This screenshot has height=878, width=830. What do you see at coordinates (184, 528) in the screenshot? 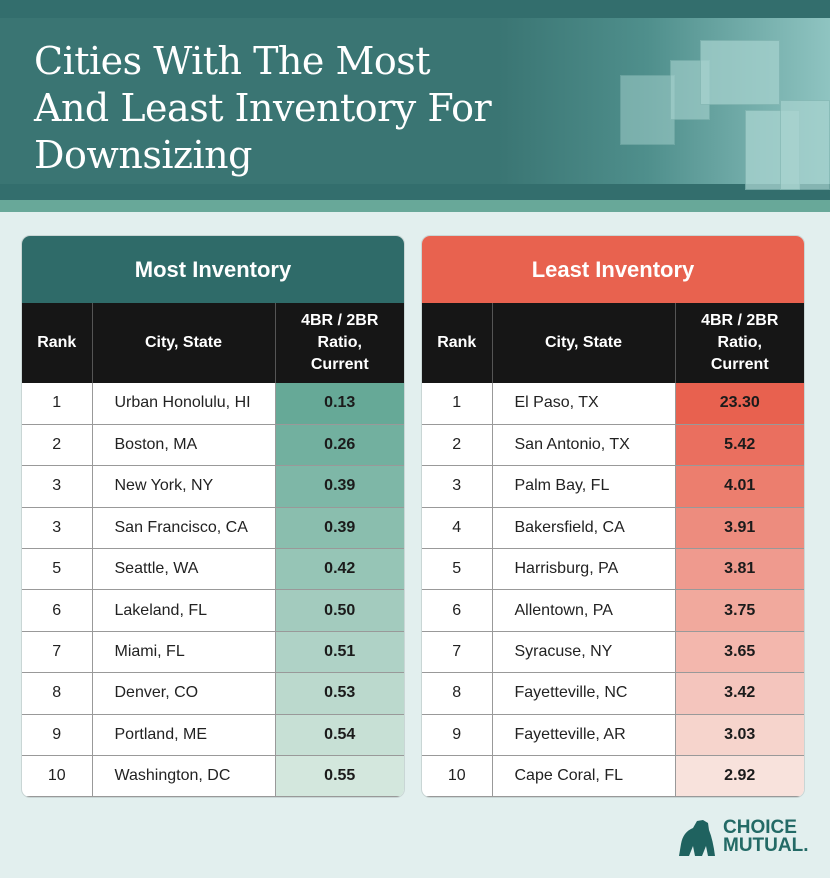
I see `city-cell: San Francisco, CA` at bounding box center [184, 528].